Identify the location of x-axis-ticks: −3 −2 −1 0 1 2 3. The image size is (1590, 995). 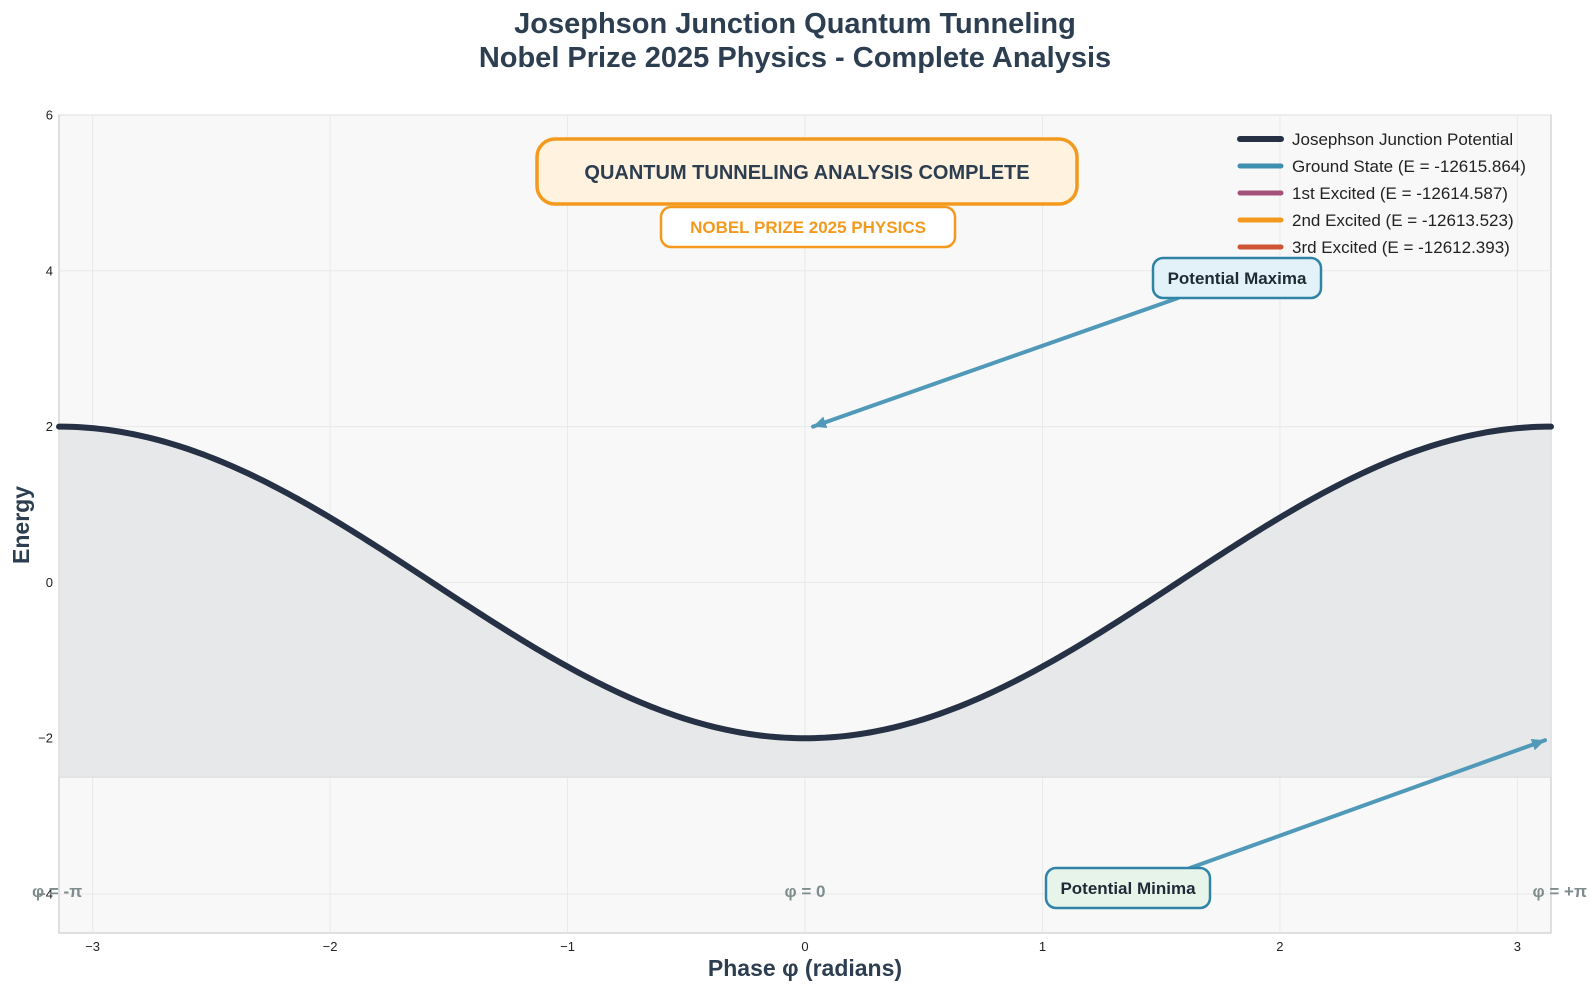
(803, 946).